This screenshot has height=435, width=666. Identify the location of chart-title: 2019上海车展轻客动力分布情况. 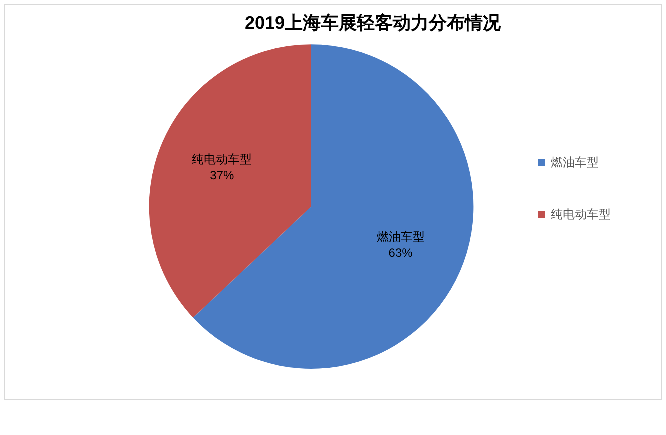
(373, 22).